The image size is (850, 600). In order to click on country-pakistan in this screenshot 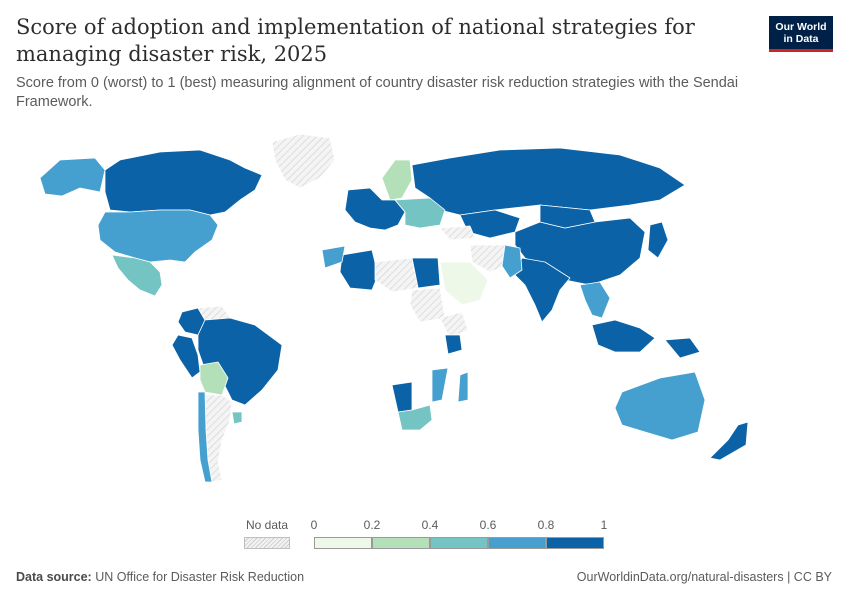, I will do `click(512, 261)`.